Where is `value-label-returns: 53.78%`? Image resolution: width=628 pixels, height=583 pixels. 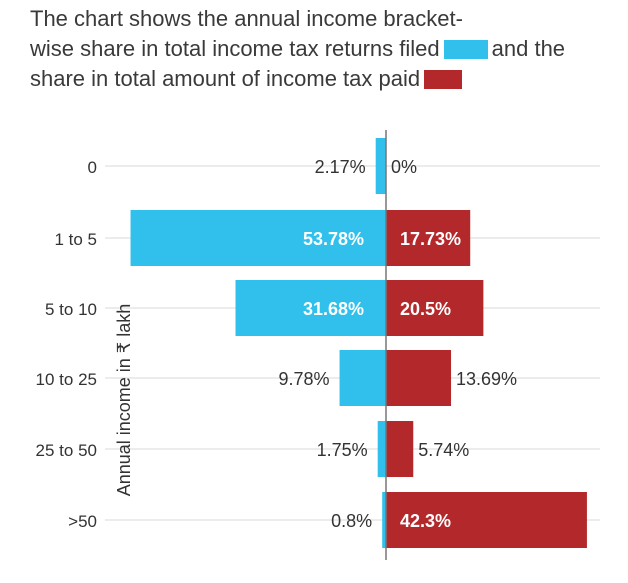 value-label-returns: 53.78% is located at coordinates (333, 239).